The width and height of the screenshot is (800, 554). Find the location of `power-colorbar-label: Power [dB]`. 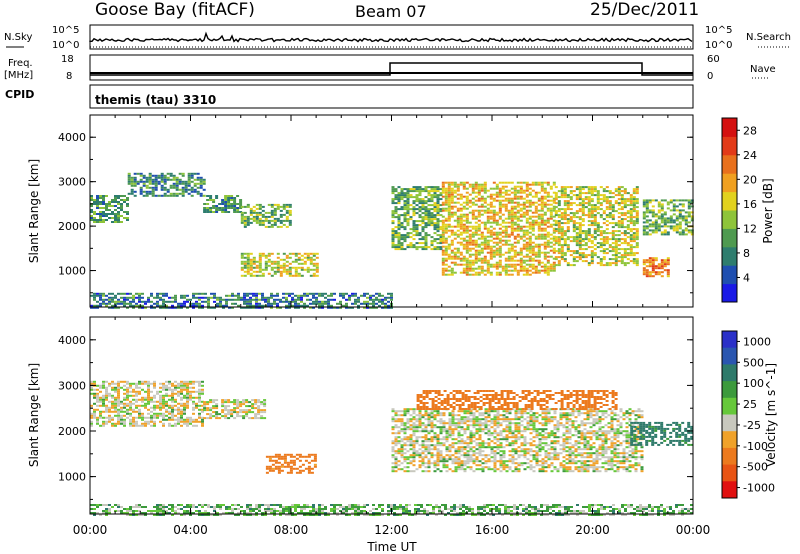

power-colorbar-label: Power [dB] is located at coordinates (768, 210).